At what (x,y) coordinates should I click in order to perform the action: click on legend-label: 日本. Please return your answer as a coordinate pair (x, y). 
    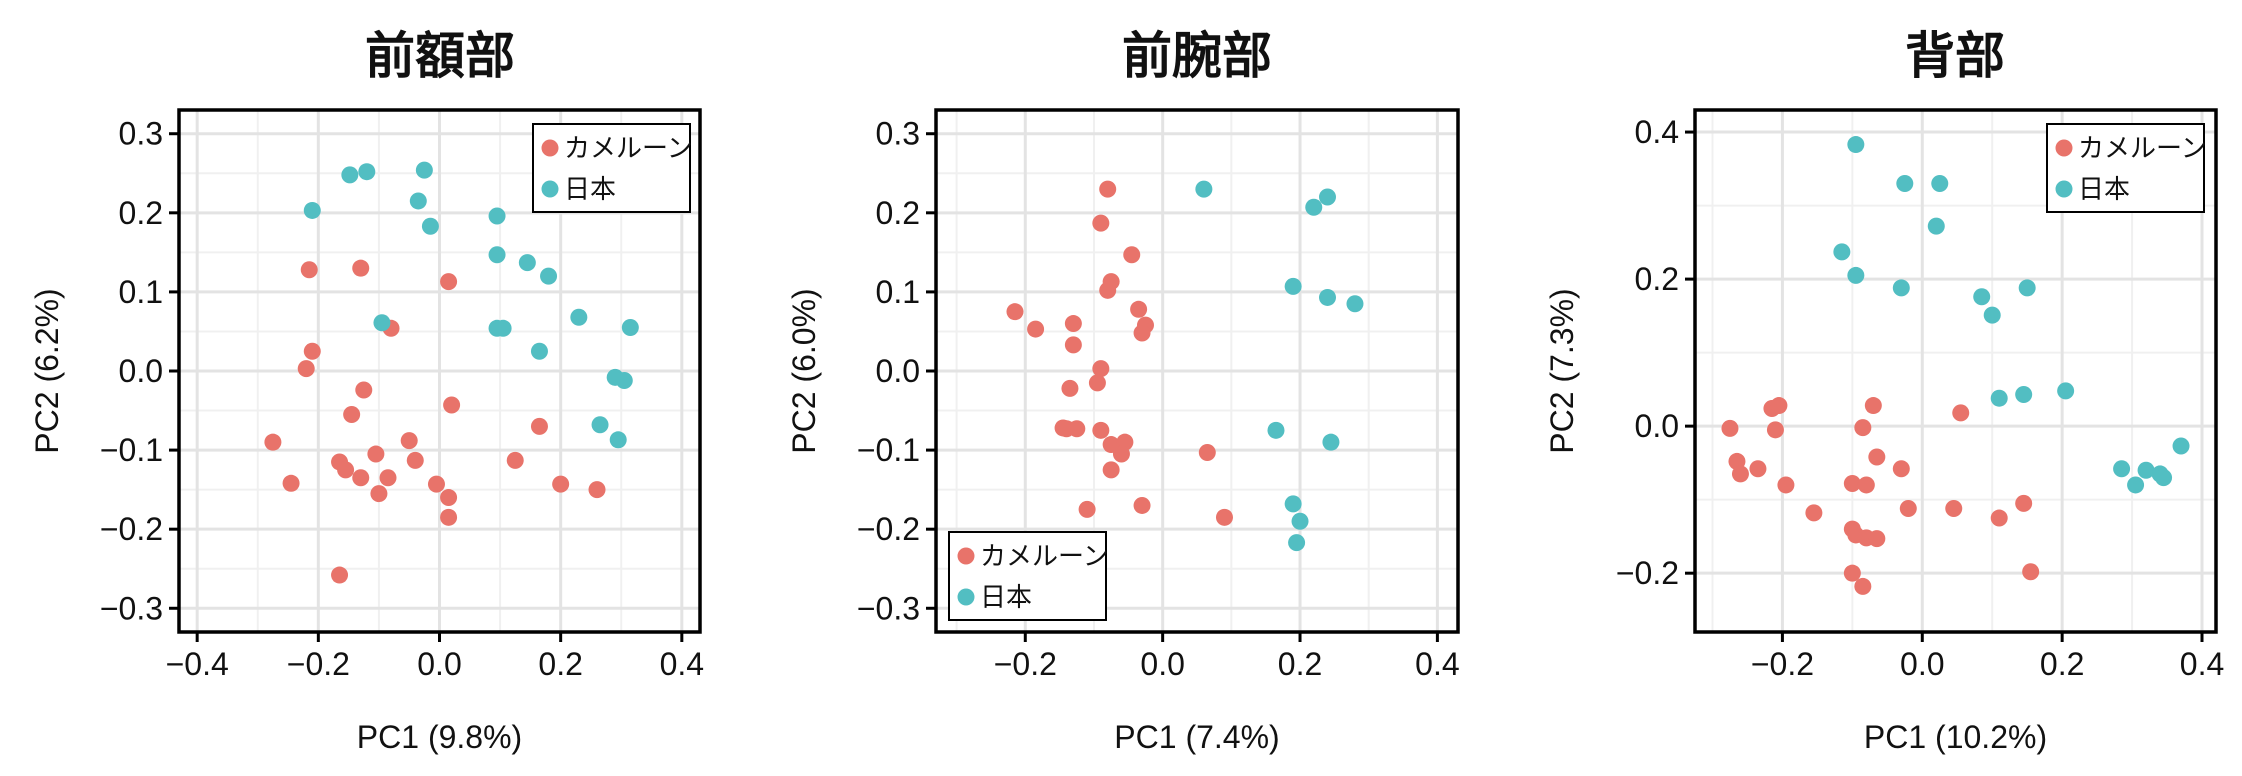
    Looking at the image, I should click on (590, 190).